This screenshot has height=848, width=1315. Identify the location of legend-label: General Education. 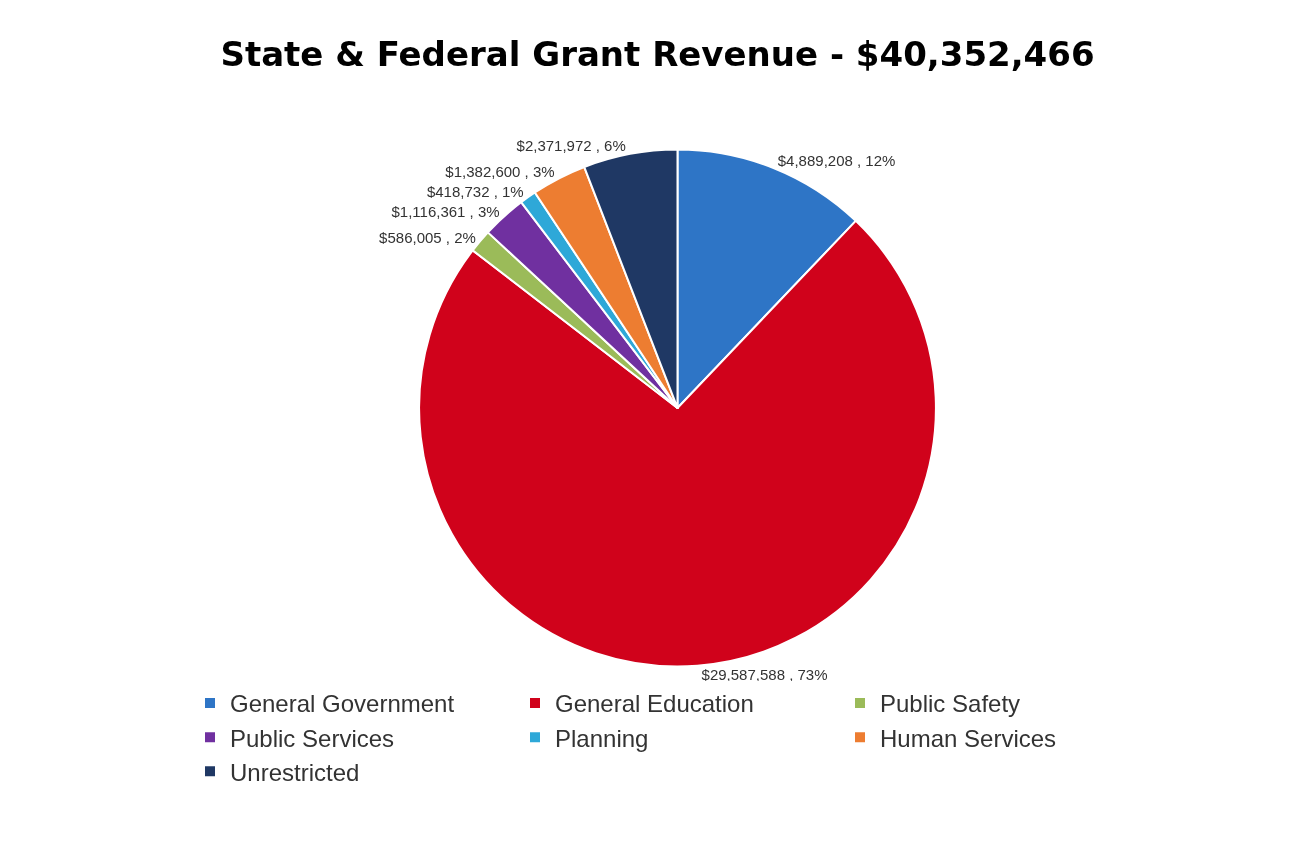
(654, 704).